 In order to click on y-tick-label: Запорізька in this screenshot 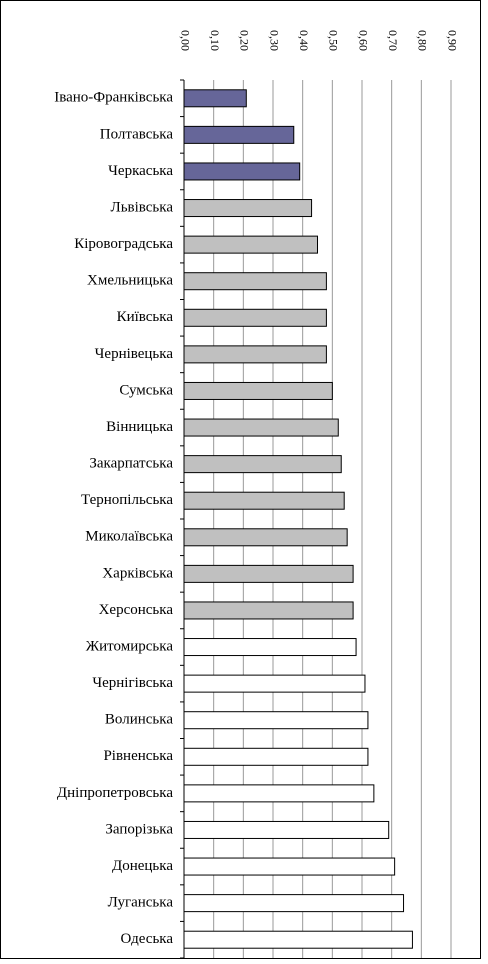, I will do `click(139, 829)`.